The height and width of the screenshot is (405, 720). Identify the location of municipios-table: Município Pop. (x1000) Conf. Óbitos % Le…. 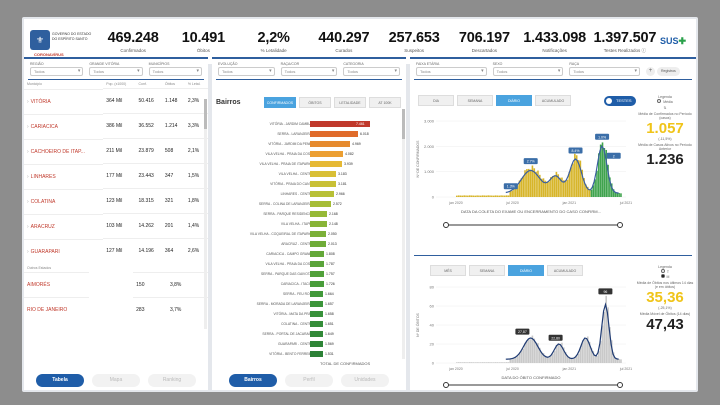
(116, 172).